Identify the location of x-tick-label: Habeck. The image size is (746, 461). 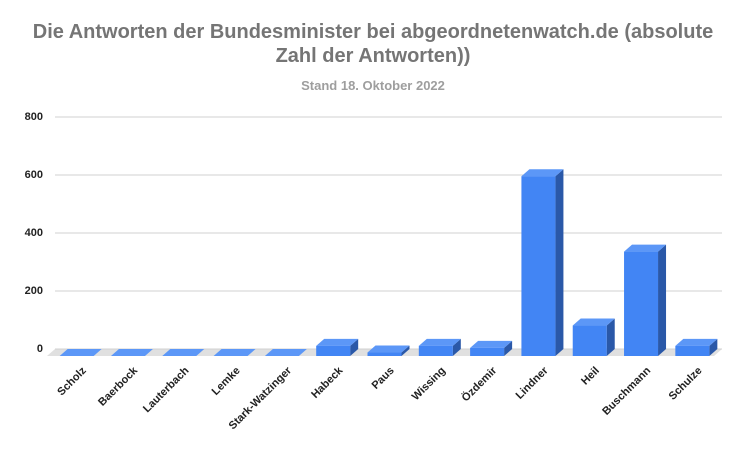
(327, 382).